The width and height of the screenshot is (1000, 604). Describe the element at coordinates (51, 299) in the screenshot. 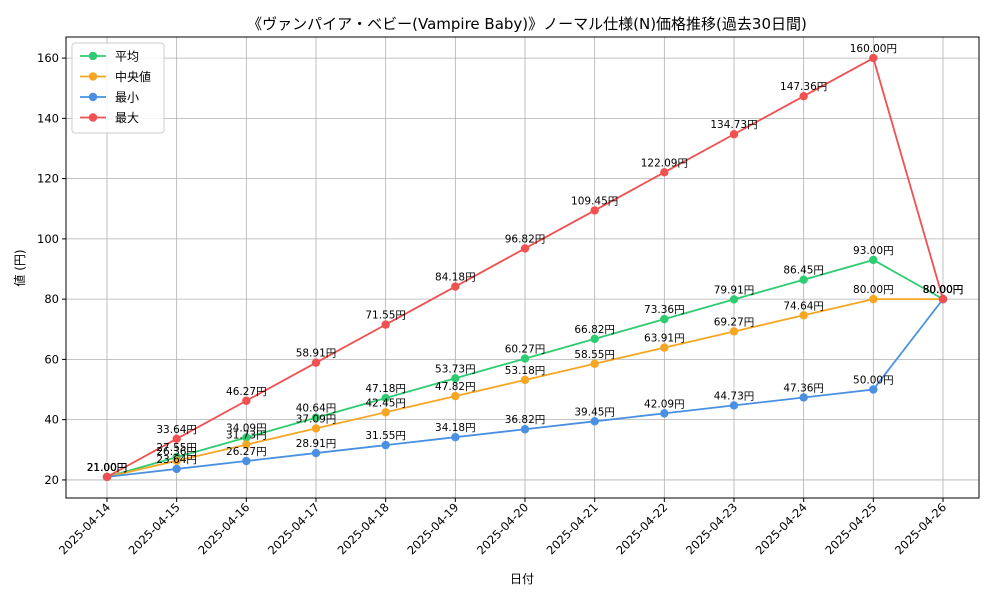

I see `y-tick-label: 80` at that location.